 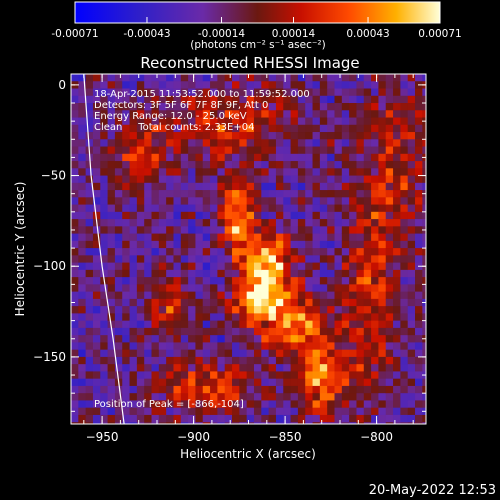 What do you see at coordinates (53, 176) in the screenshot?
I see `y-tick-label: −50` at bounding box center [53, 176].